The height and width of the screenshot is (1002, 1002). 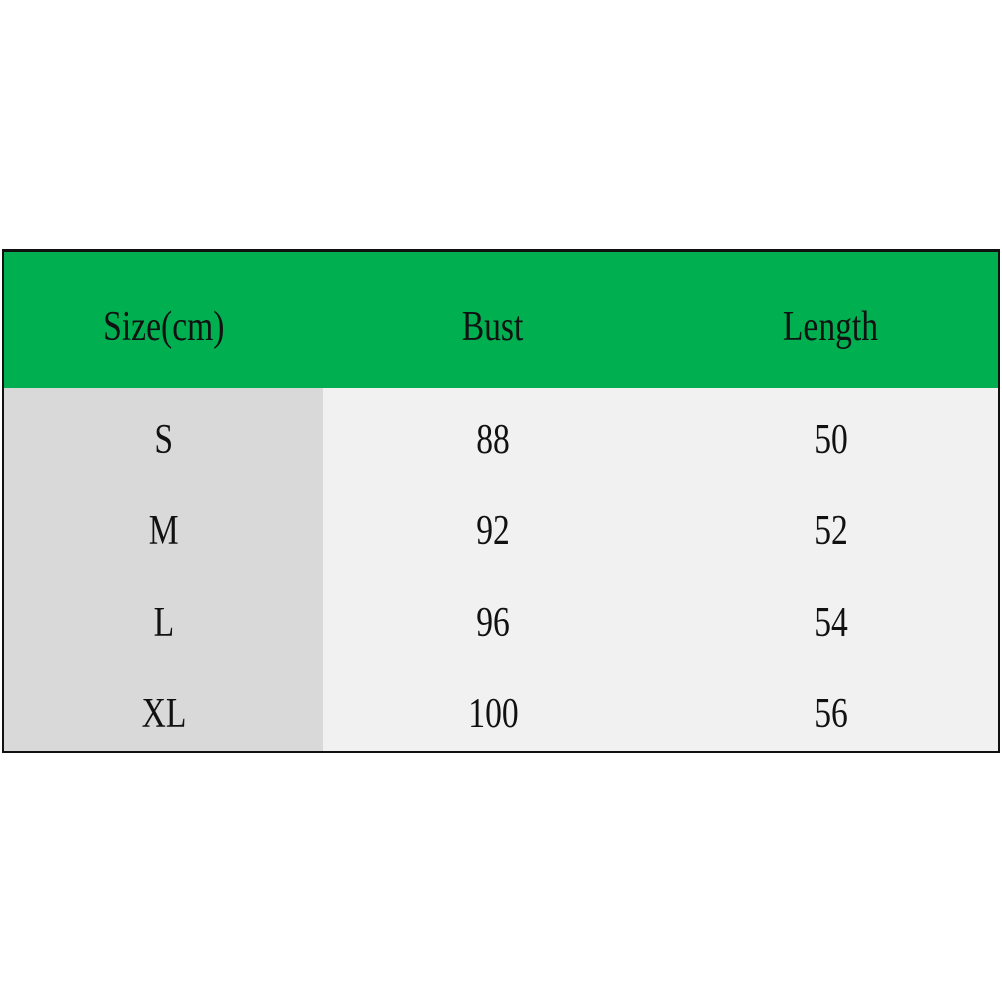 I want to click on table-cell: XL, so click(x=163, y=715).